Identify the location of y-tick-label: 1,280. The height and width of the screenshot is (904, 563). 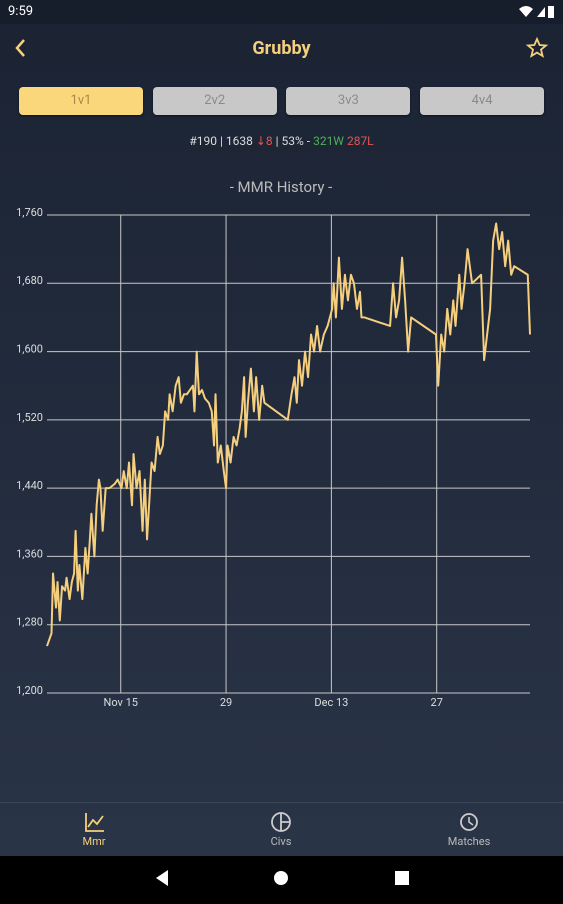
(29, 622).